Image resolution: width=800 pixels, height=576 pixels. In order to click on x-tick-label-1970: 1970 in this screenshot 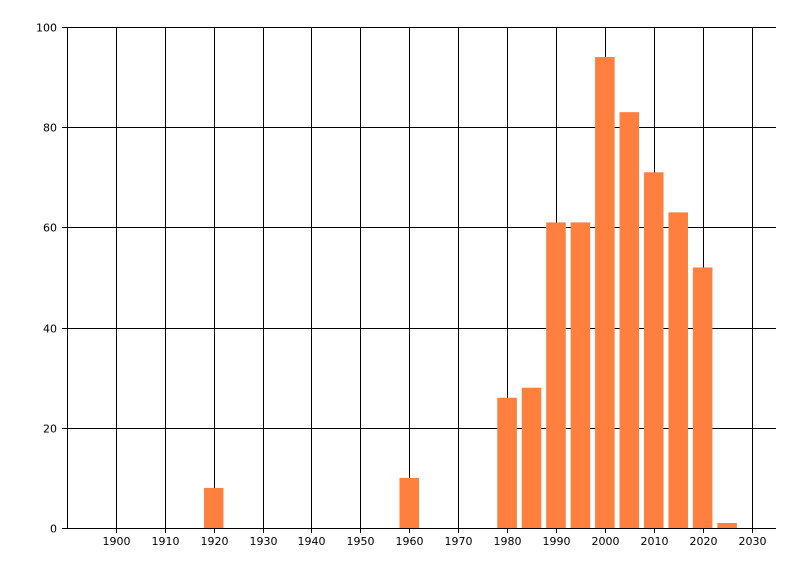, I will do `click(459, 541)`.